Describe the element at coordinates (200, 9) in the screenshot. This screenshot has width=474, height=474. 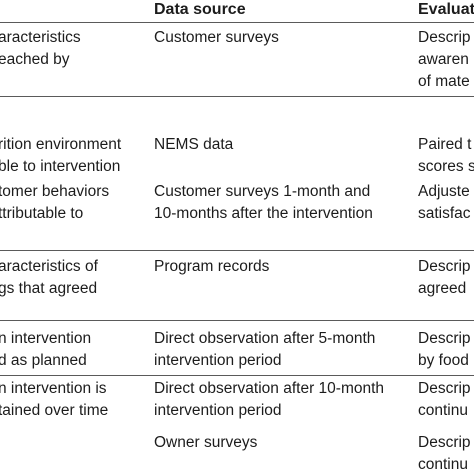
I see `header-data-source: Data source` at that location.